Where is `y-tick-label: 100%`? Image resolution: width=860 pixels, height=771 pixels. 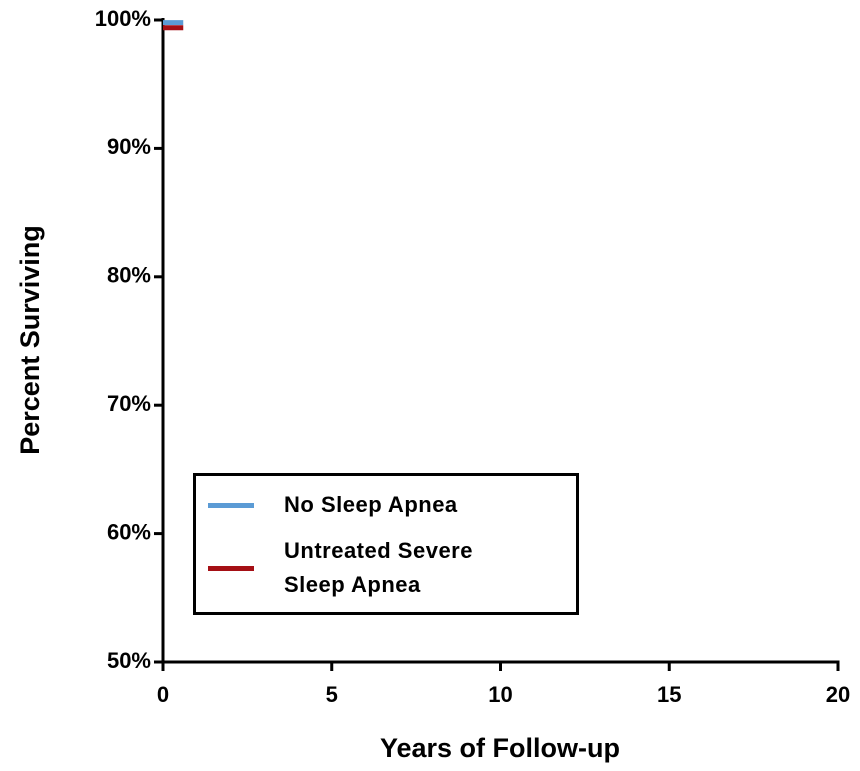 y-tick-label: 100% is located at coordinates (123, 18).